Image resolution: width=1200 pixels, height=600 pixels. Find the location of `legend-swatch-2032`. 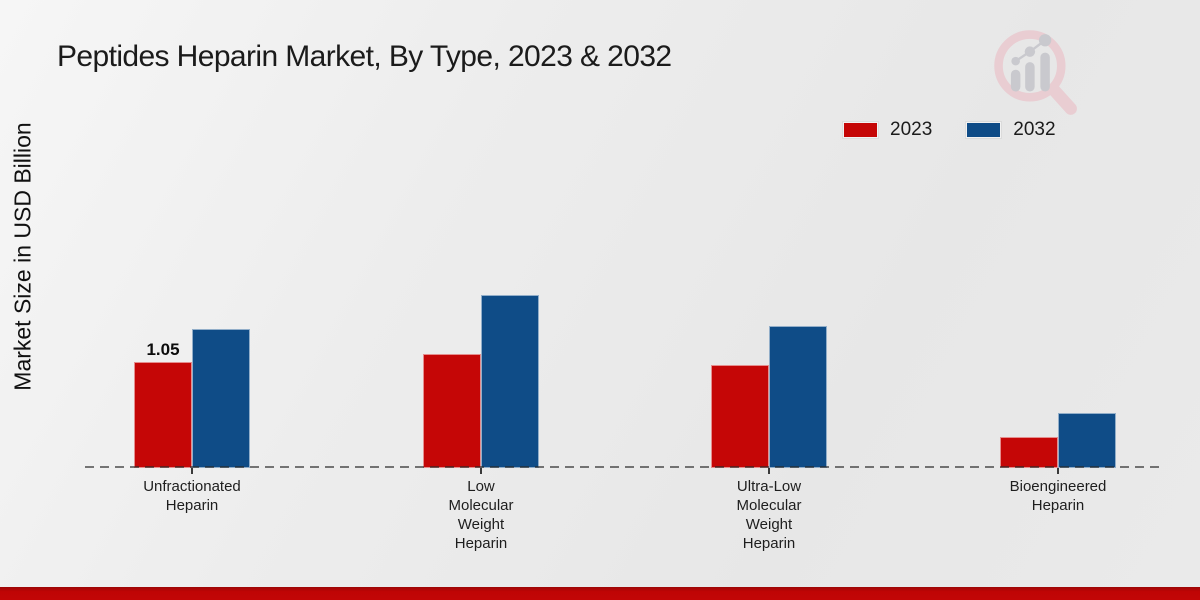

legend-swatch-2032 is located at coordinates (984, 130).